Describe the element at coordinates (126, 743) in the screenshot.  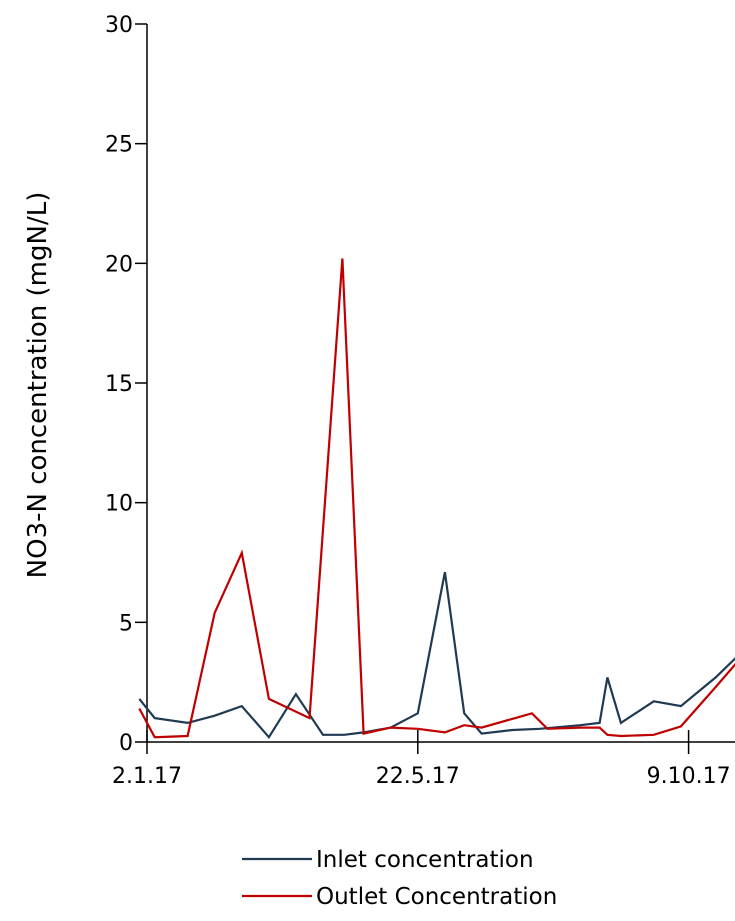
I see `y-tick-label: 0` at that location.